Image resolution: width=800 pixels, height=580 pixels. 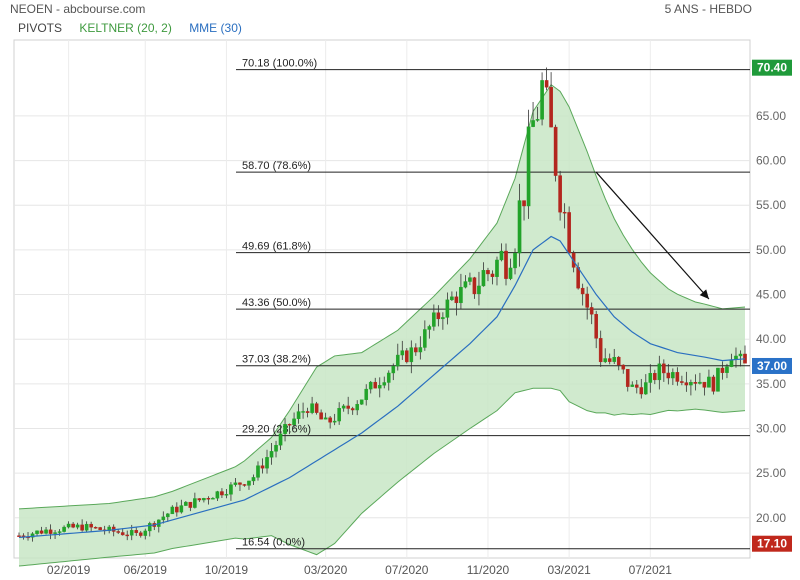 I want to click on x-tick-label: 02/2019, so click(x=69, y=570).